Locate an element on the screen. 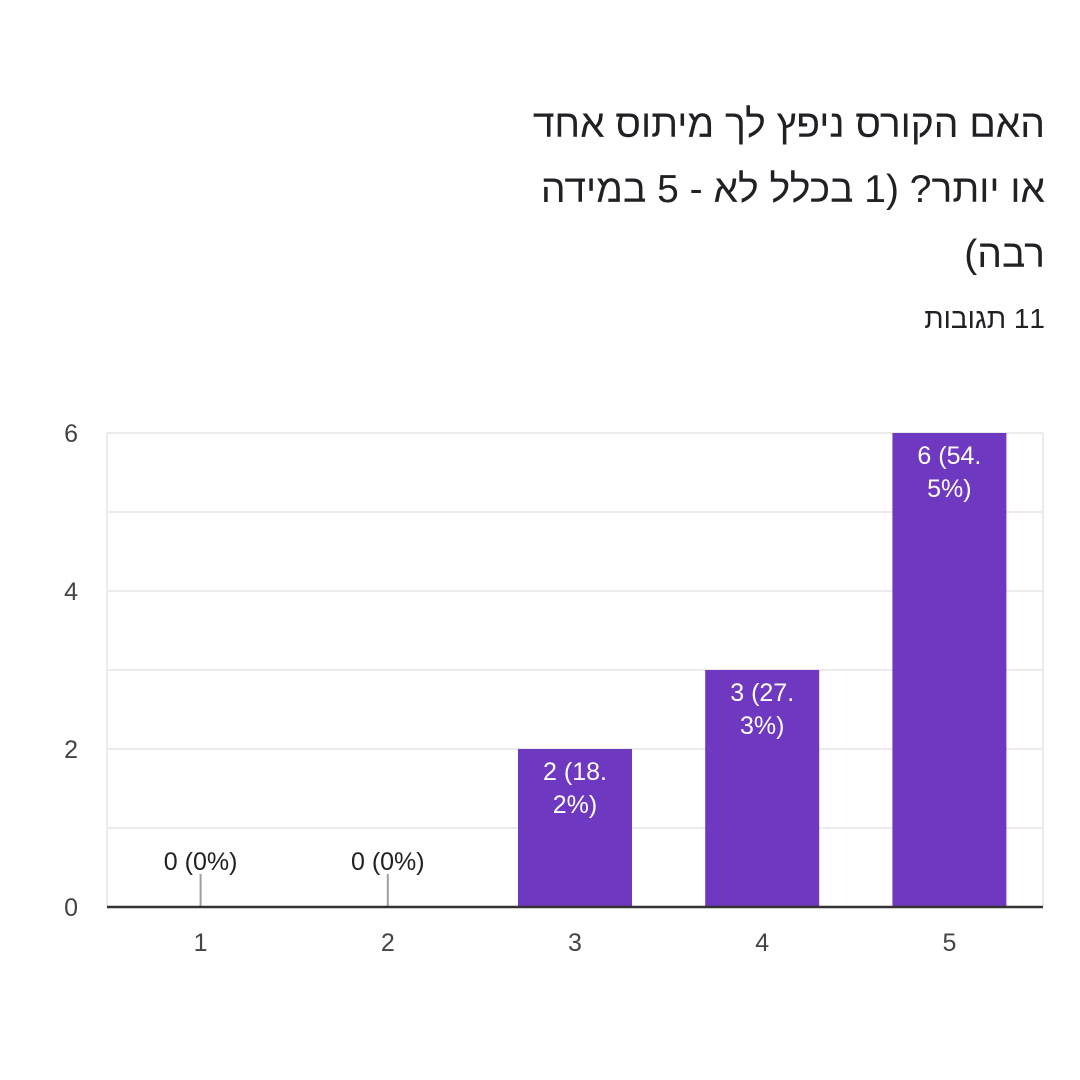 Image resolution: width=1080 pixels, height=1080 pixels. y-tick-label: 6 is located at coordinates (71, 434).